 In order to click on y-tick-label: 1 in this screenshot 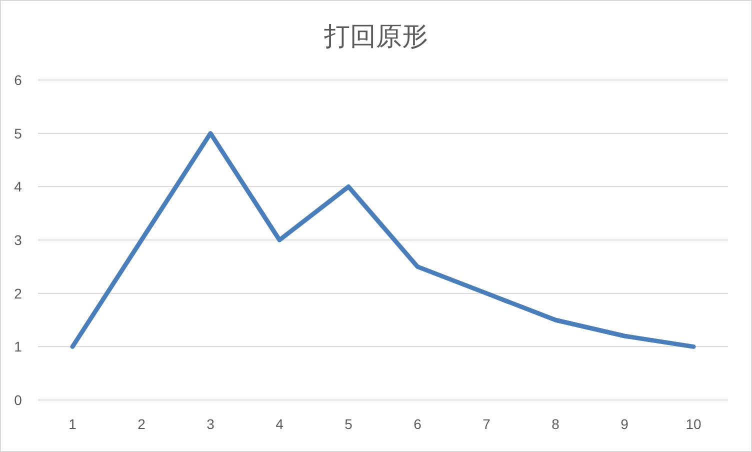, I will do `click(18, 346)`.